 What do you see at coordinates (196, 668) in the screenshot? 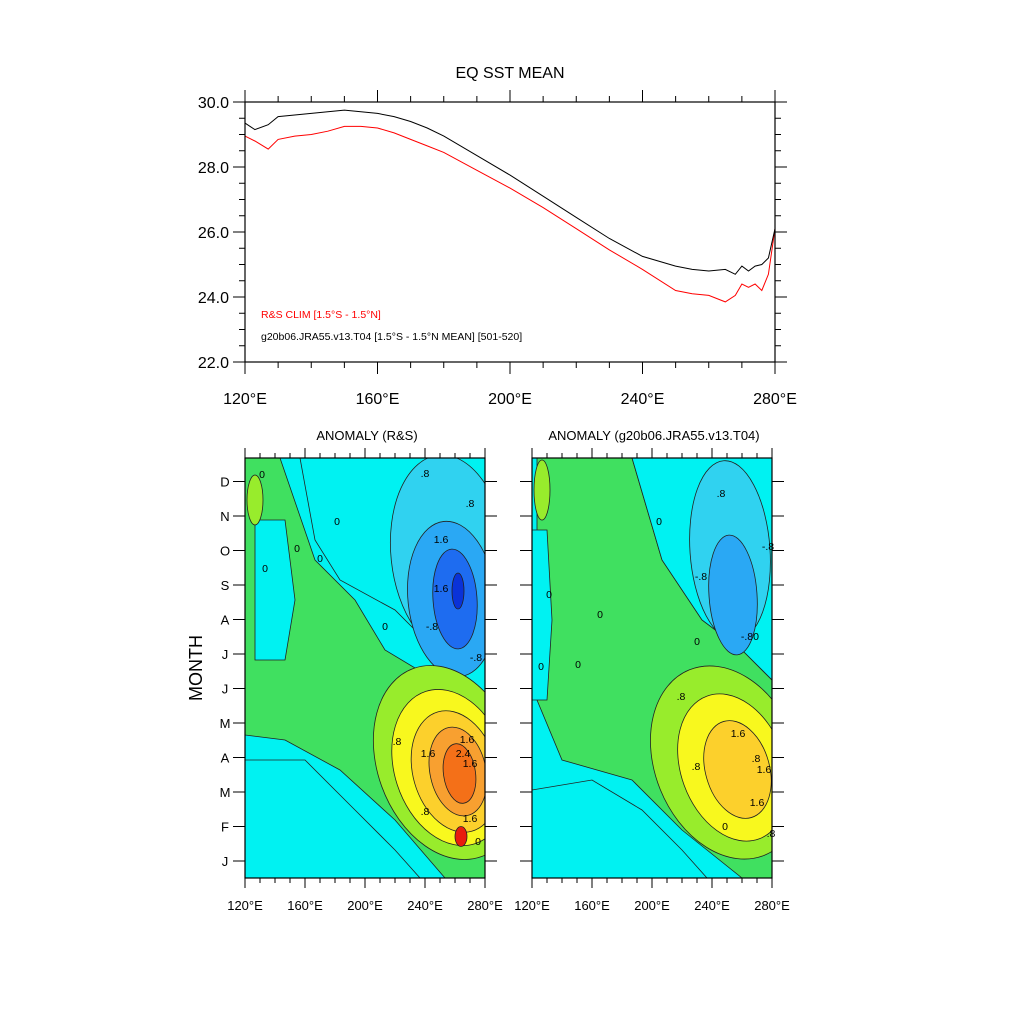
I see `y-axis-label: MONTH` at bounding box center [196, 668].